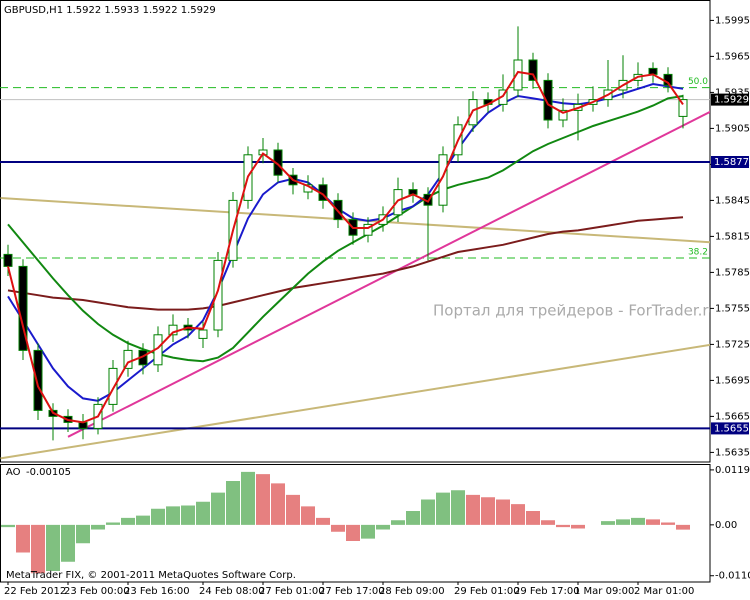 The width and height of the screenshot is (750, 600). What do you see at coordinates (732, 576) in the screenshot?
I see `y-tick-label: -0.01104` at bounding box center [732, 576].